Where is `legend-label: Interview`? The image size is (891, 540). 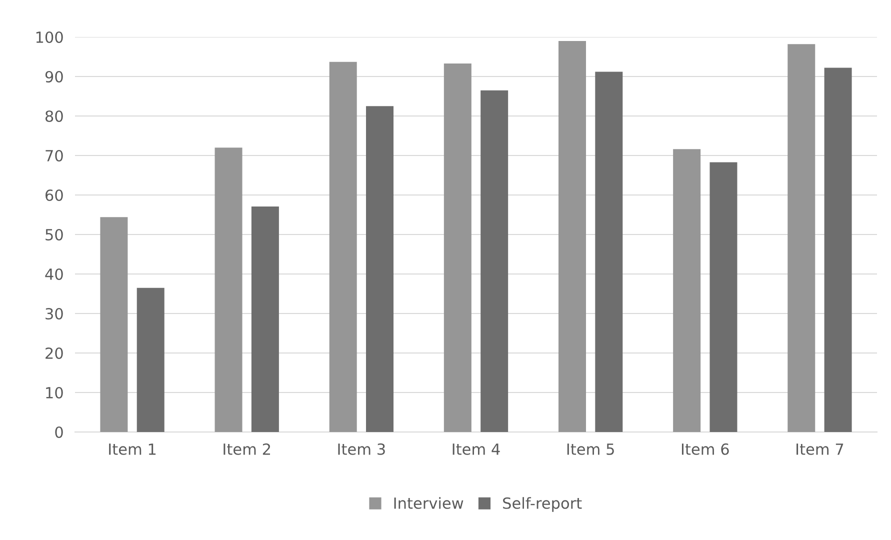 legend-label: Interview is located at coordinates (429, 503).